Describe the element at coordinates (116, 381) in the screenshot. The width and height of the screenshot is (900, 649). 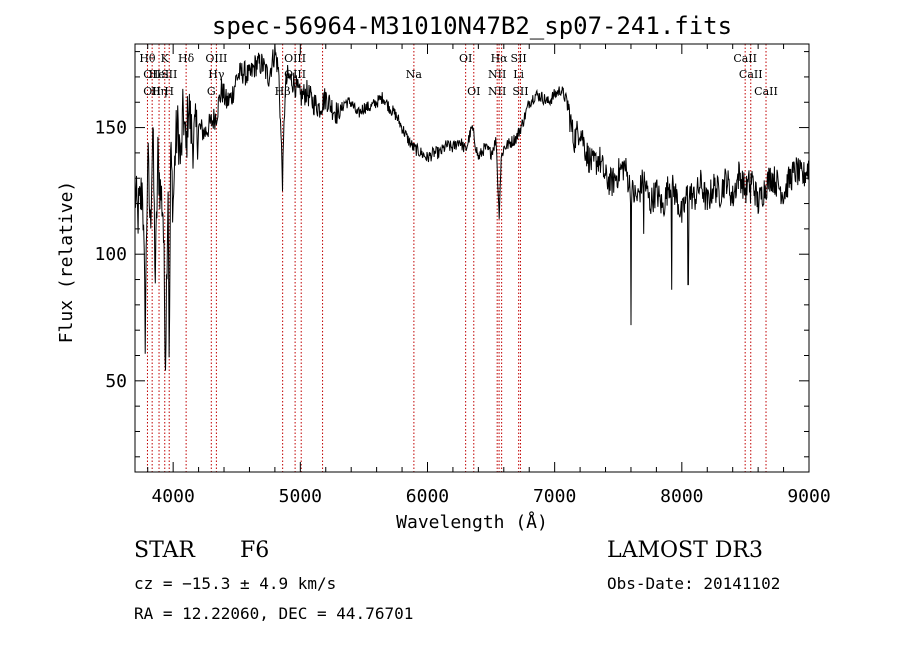
I see `y-tick-label: 50` at that location.